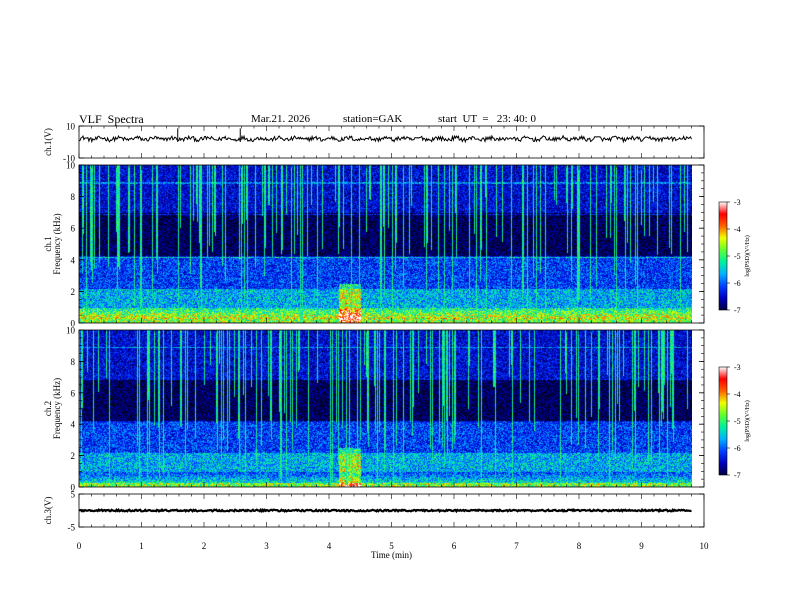  I want to click on panel-ch3-waveform: 5 -5 ch.3(V), so click(374, 511).